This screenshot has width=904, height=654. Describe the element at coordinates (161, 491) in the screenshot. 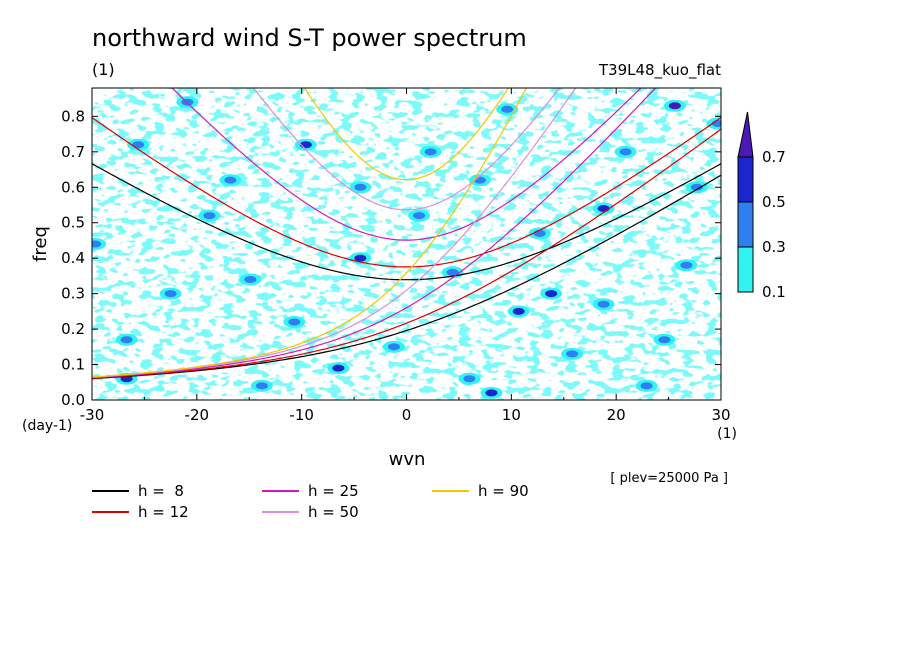

I see `legend-label: h = 8` at that location.